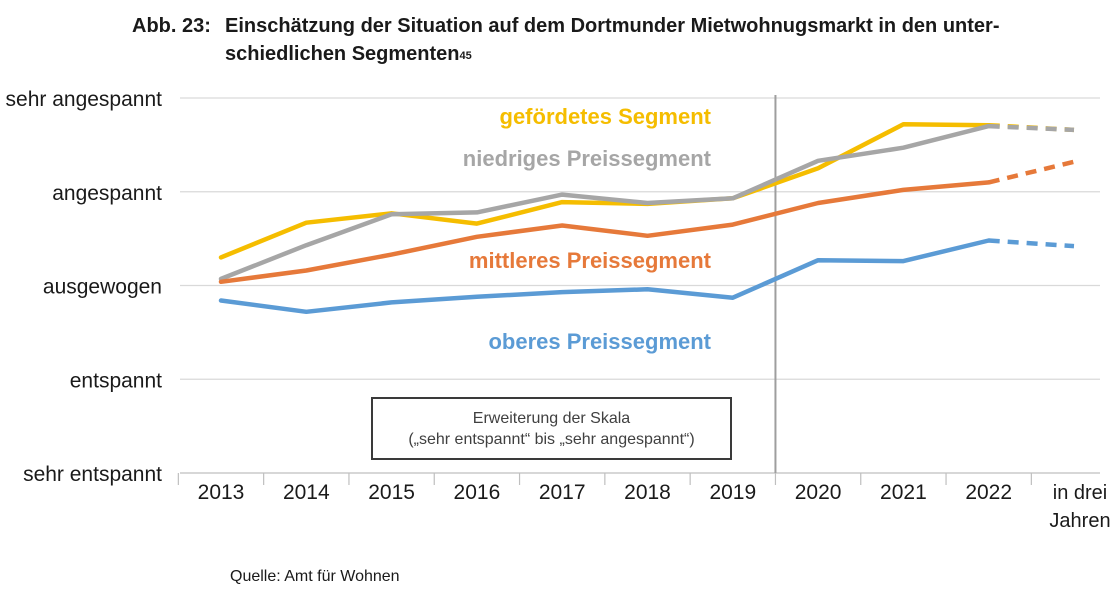  What do you see at coordinates (315, 576) in the screenshot?
I see `source-note: Quelle: Amt für Wohnen` at bounding box center [315, 576].